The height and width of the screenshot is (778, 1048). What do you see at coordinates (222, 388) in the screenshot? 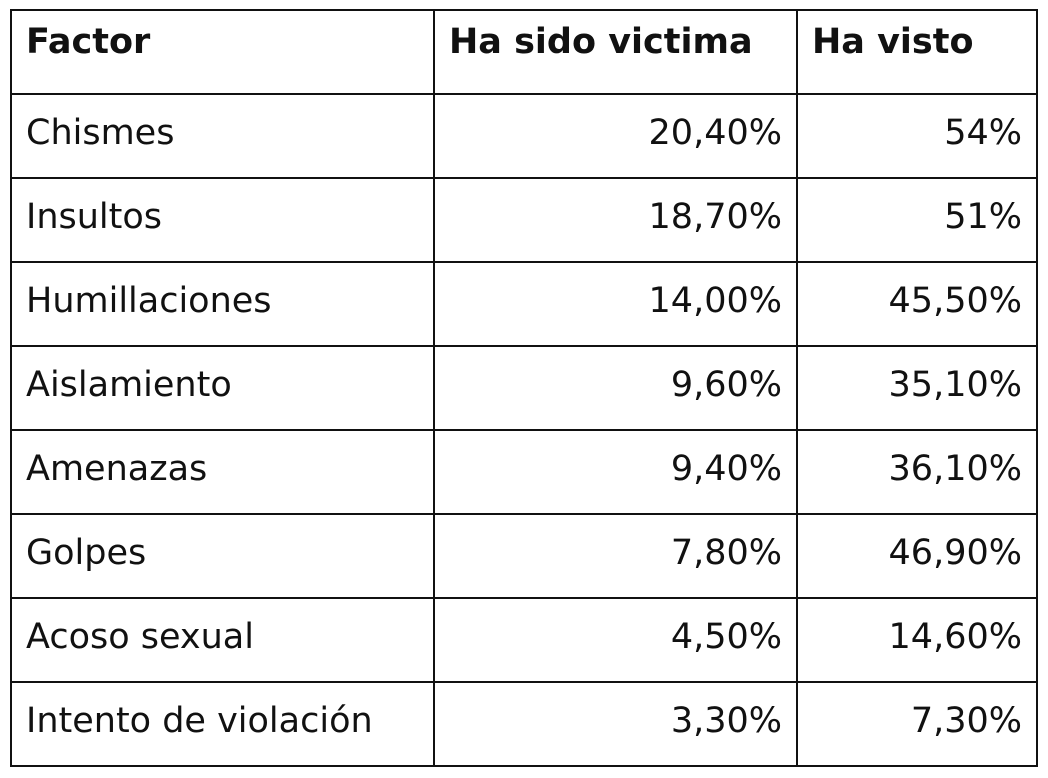
I see `cell-factor: Aislamiento` at bounding box center [222, 388].